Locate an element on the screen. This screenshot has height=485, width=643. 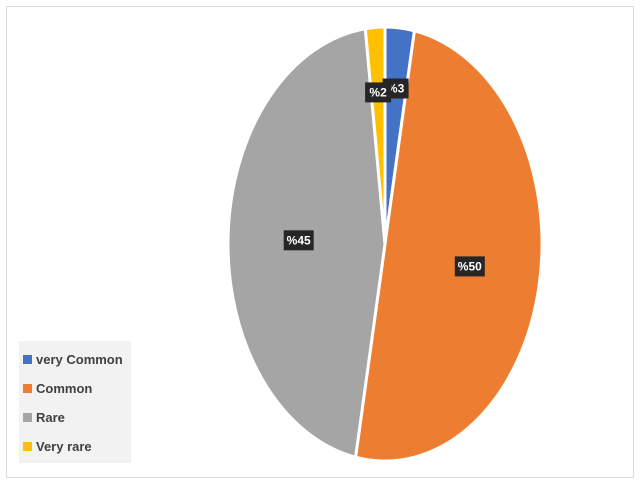
pie-slice-very-rare is located at coordinates (375, 135).